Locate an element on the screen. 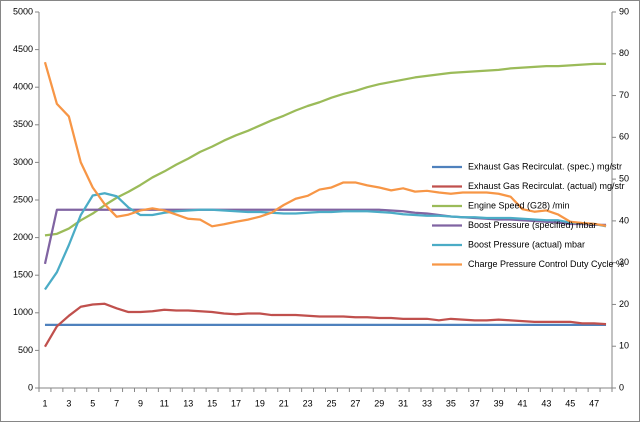 This screenshot has width=640, height=422. y-tick-label: 2500 is located at coordinates (23, 199).